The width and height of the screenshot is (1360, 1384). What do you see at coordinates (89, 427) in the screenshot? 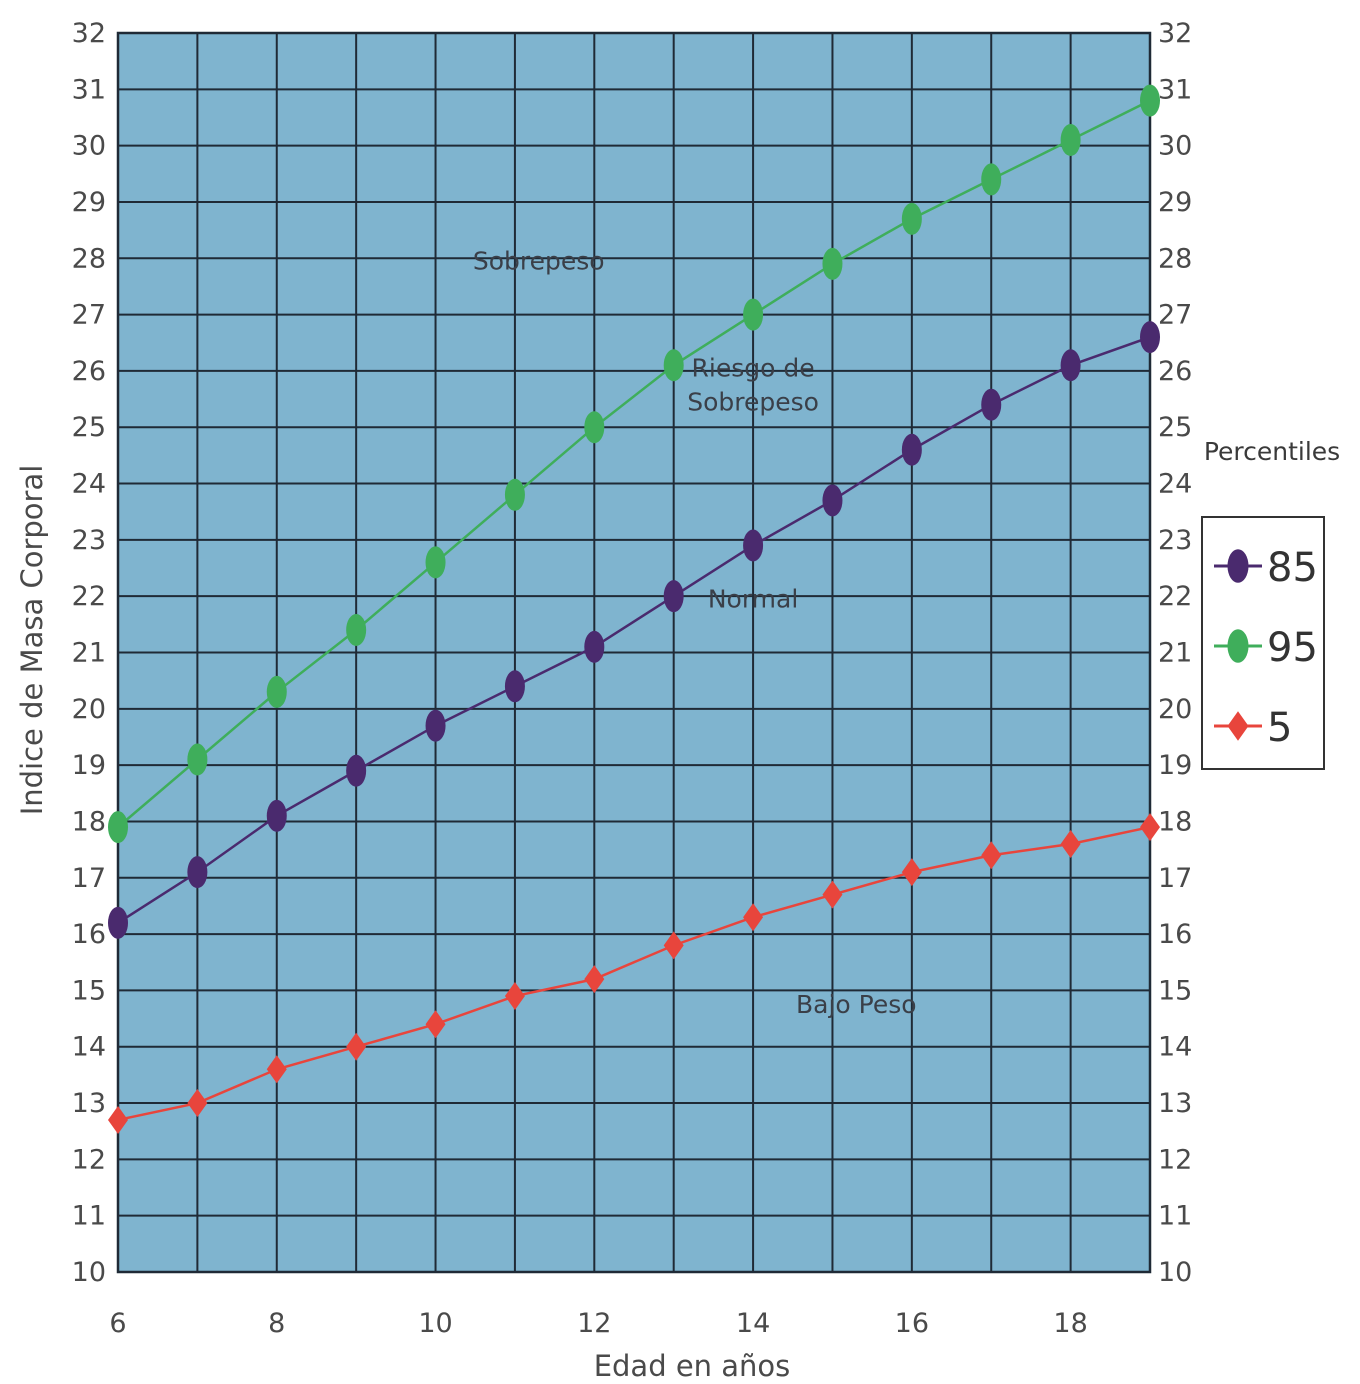
I see `y-tick-label-left: 25` at bounding box center [89, 427].